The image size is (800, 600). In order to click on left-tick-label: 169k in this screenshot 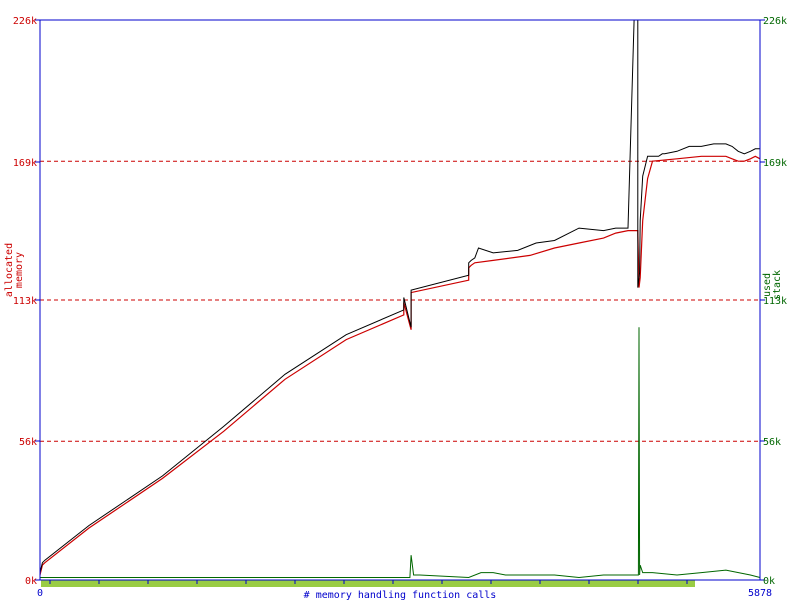, I will do `click(25, 163)`.